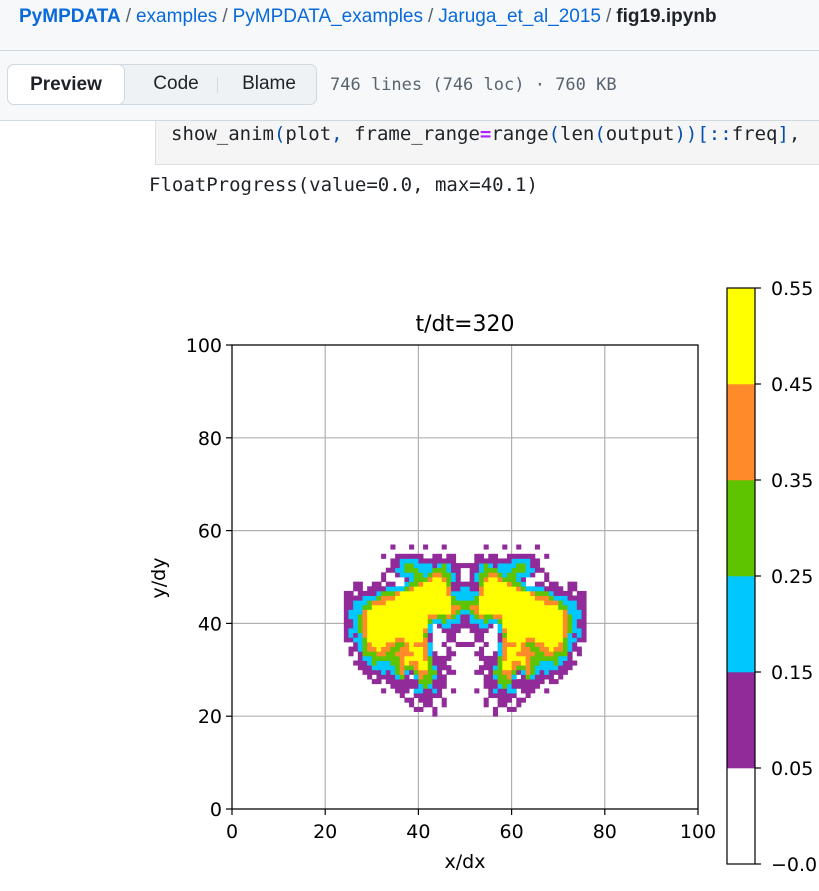  What do you see at coordinates (70, 16) in the screenshot?
I see `breadcrumb-repo-link: PyMPDATA` at bounding box center [70, 16].